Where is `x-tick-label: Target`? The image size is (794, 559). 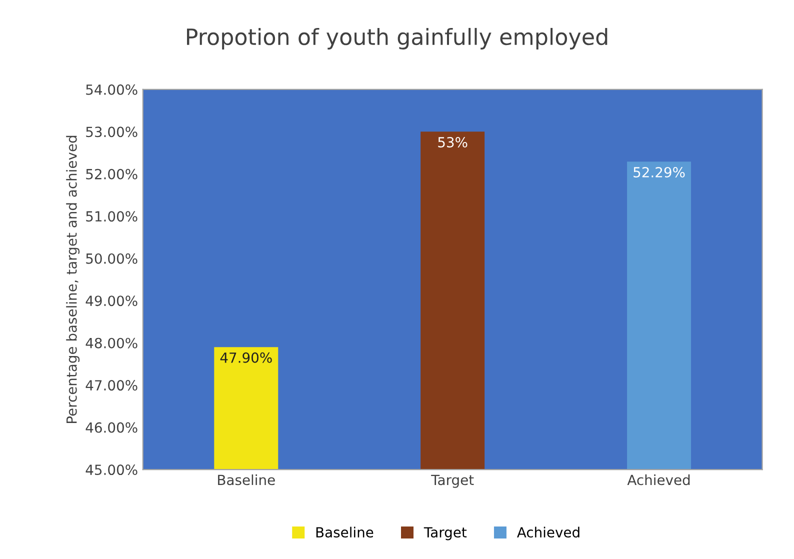 x-tick-label: Target is located at coordinates (452, 481).